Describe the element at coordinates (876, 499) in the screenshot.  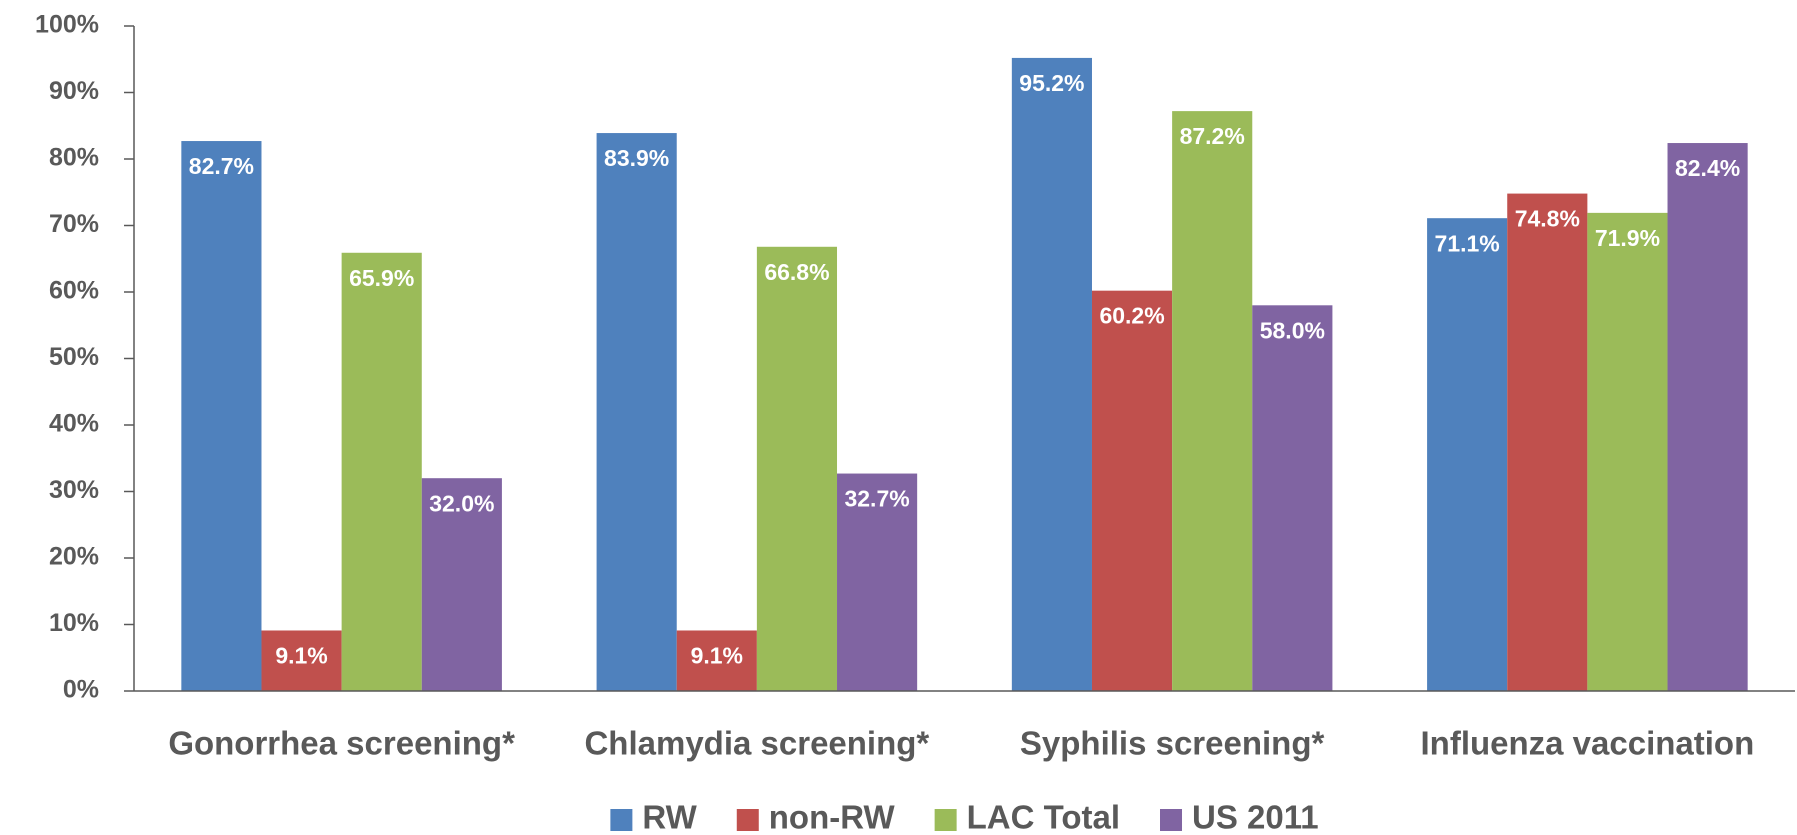
I see `value-label: 32.7%` at that location.